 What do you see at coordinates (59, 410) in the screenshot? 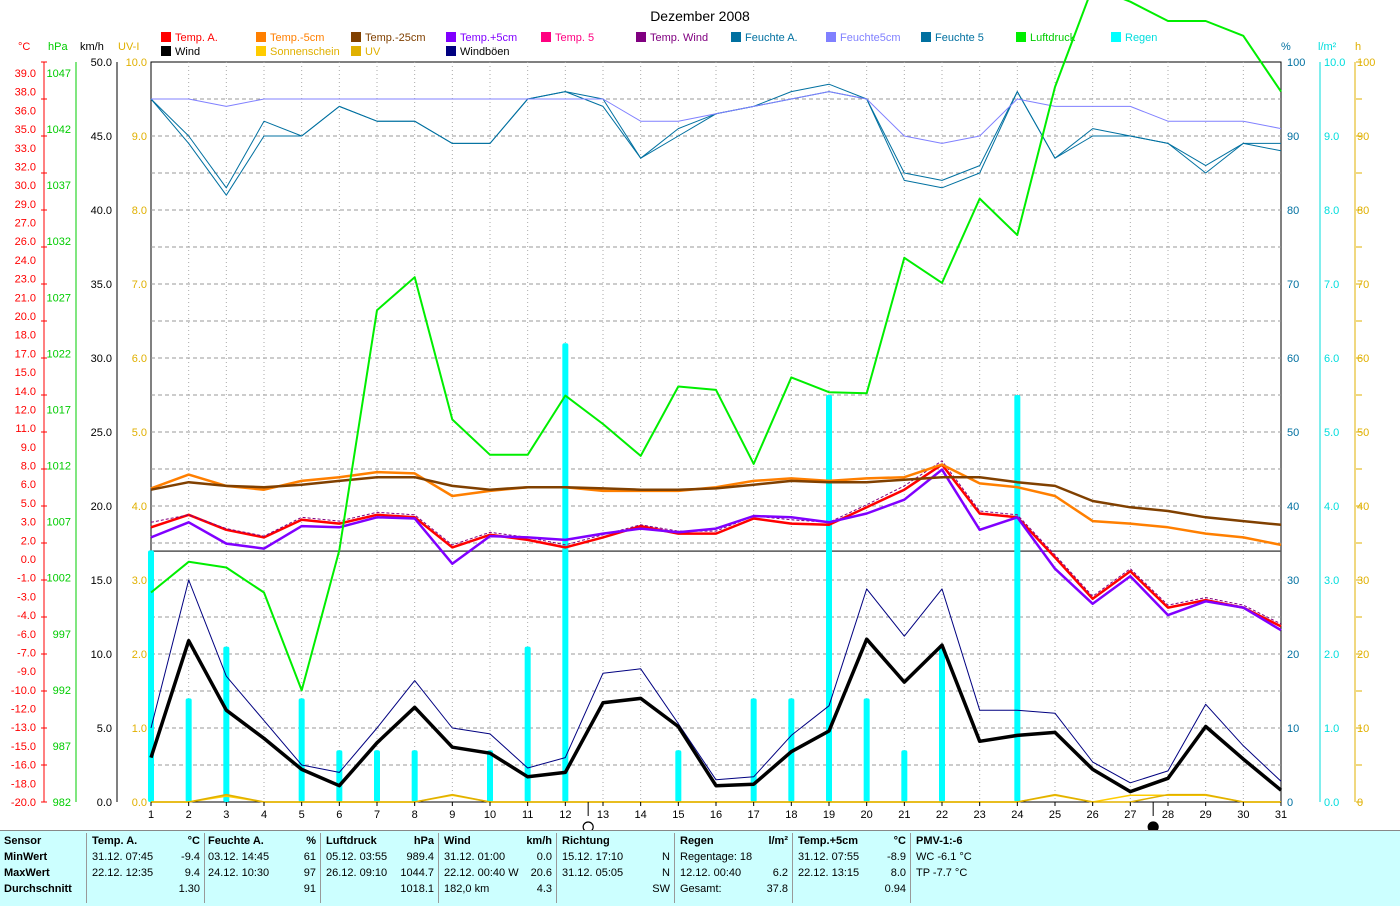
I see `pressure-tick-label: 1017` at bounding box center [59, 410].